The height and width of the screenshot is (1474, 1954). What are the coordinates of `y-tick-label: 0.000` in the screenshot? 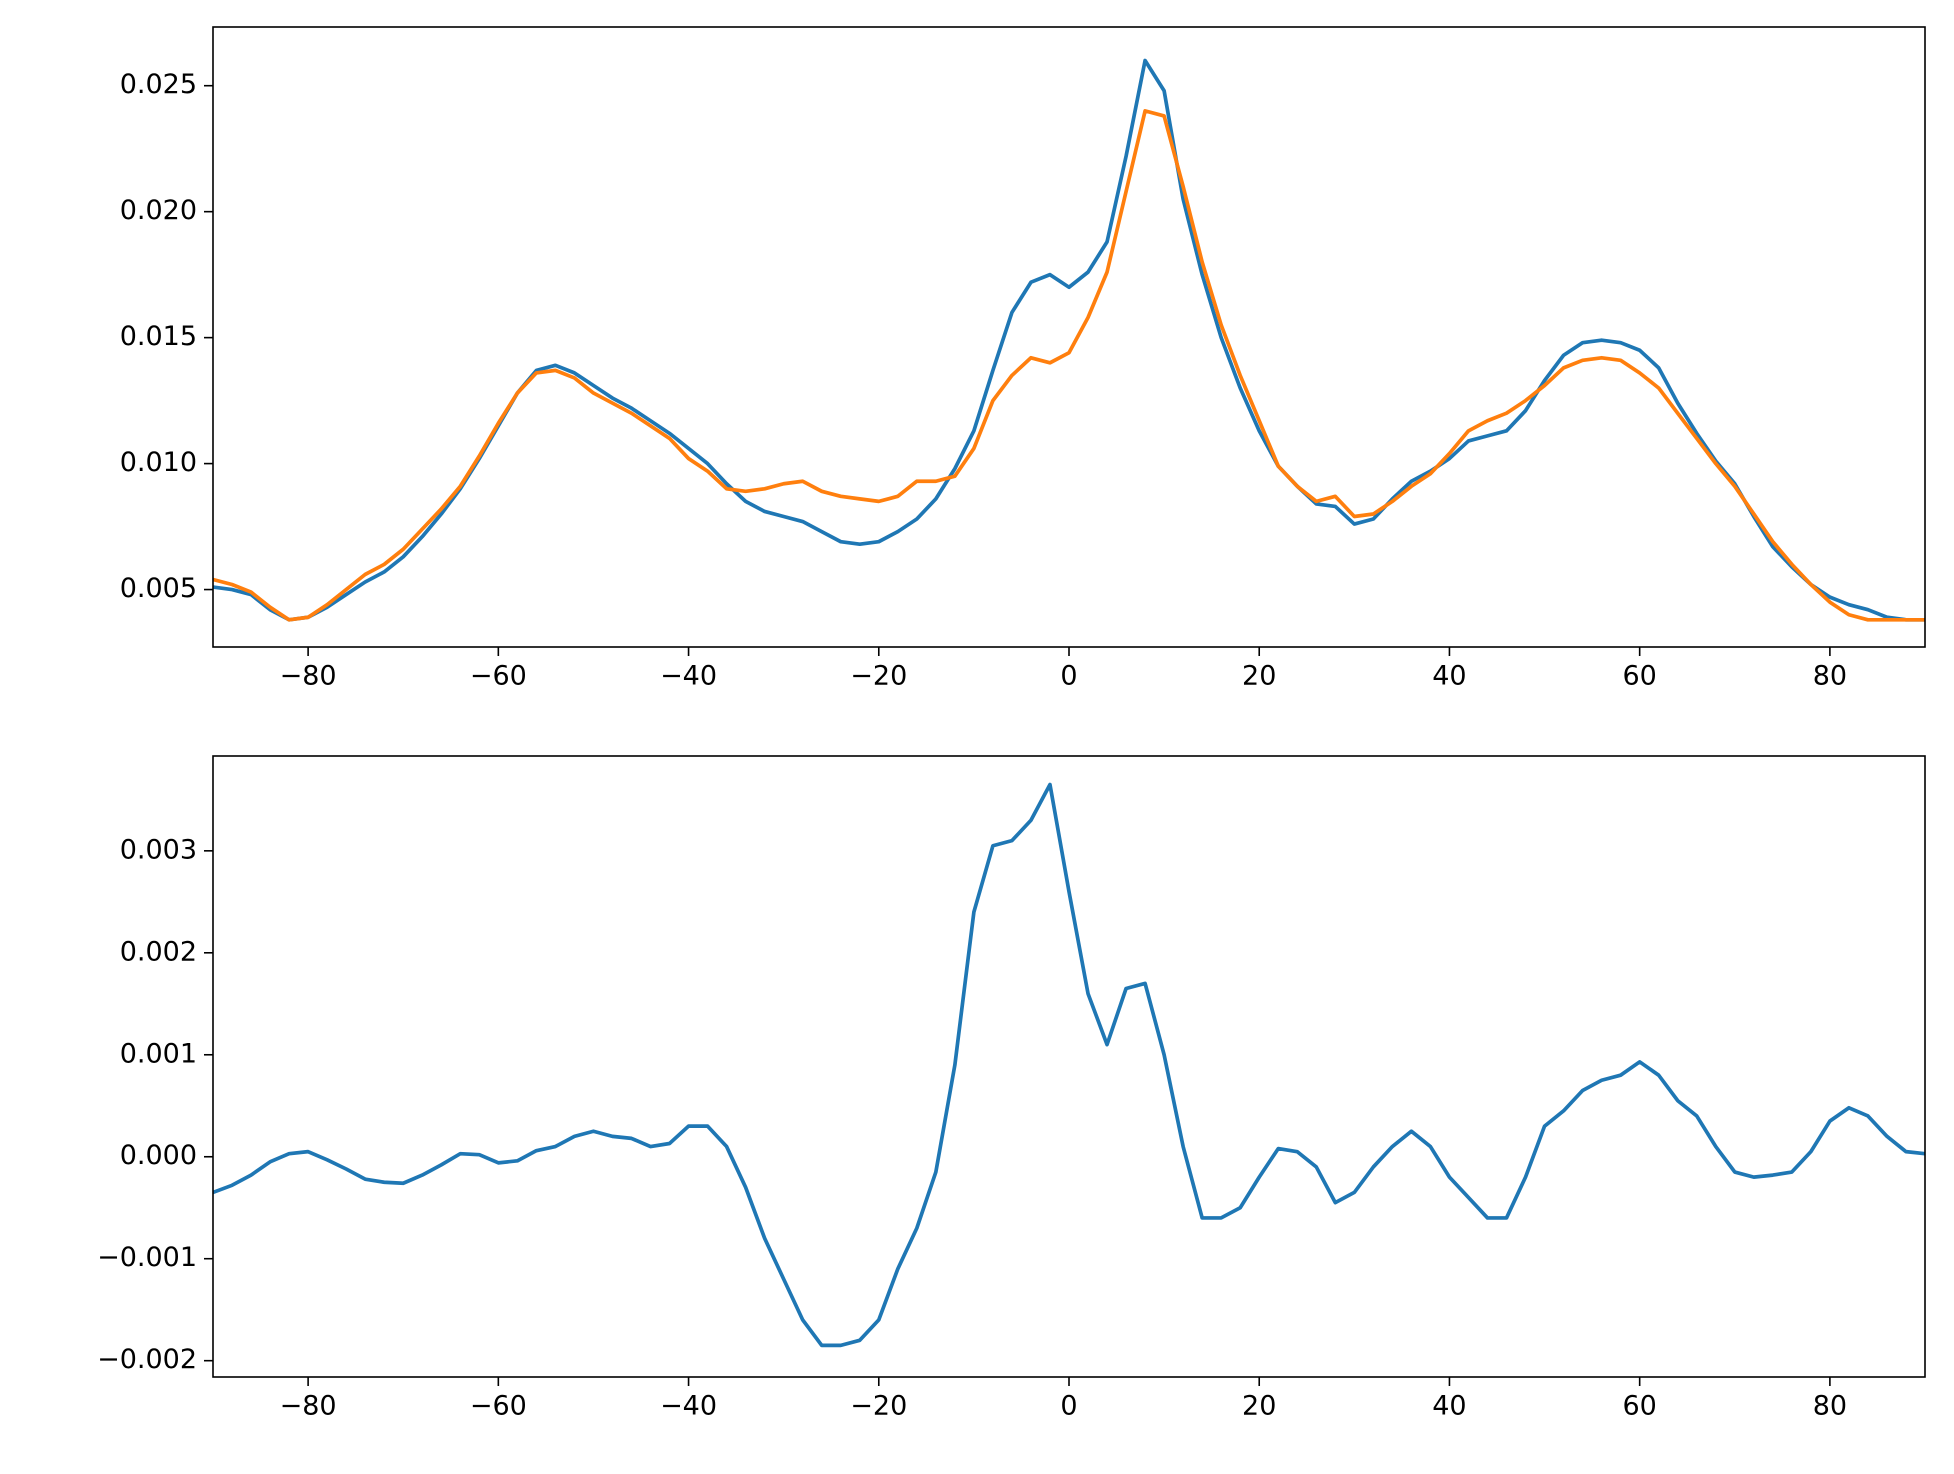 It's located at (158, 1155).